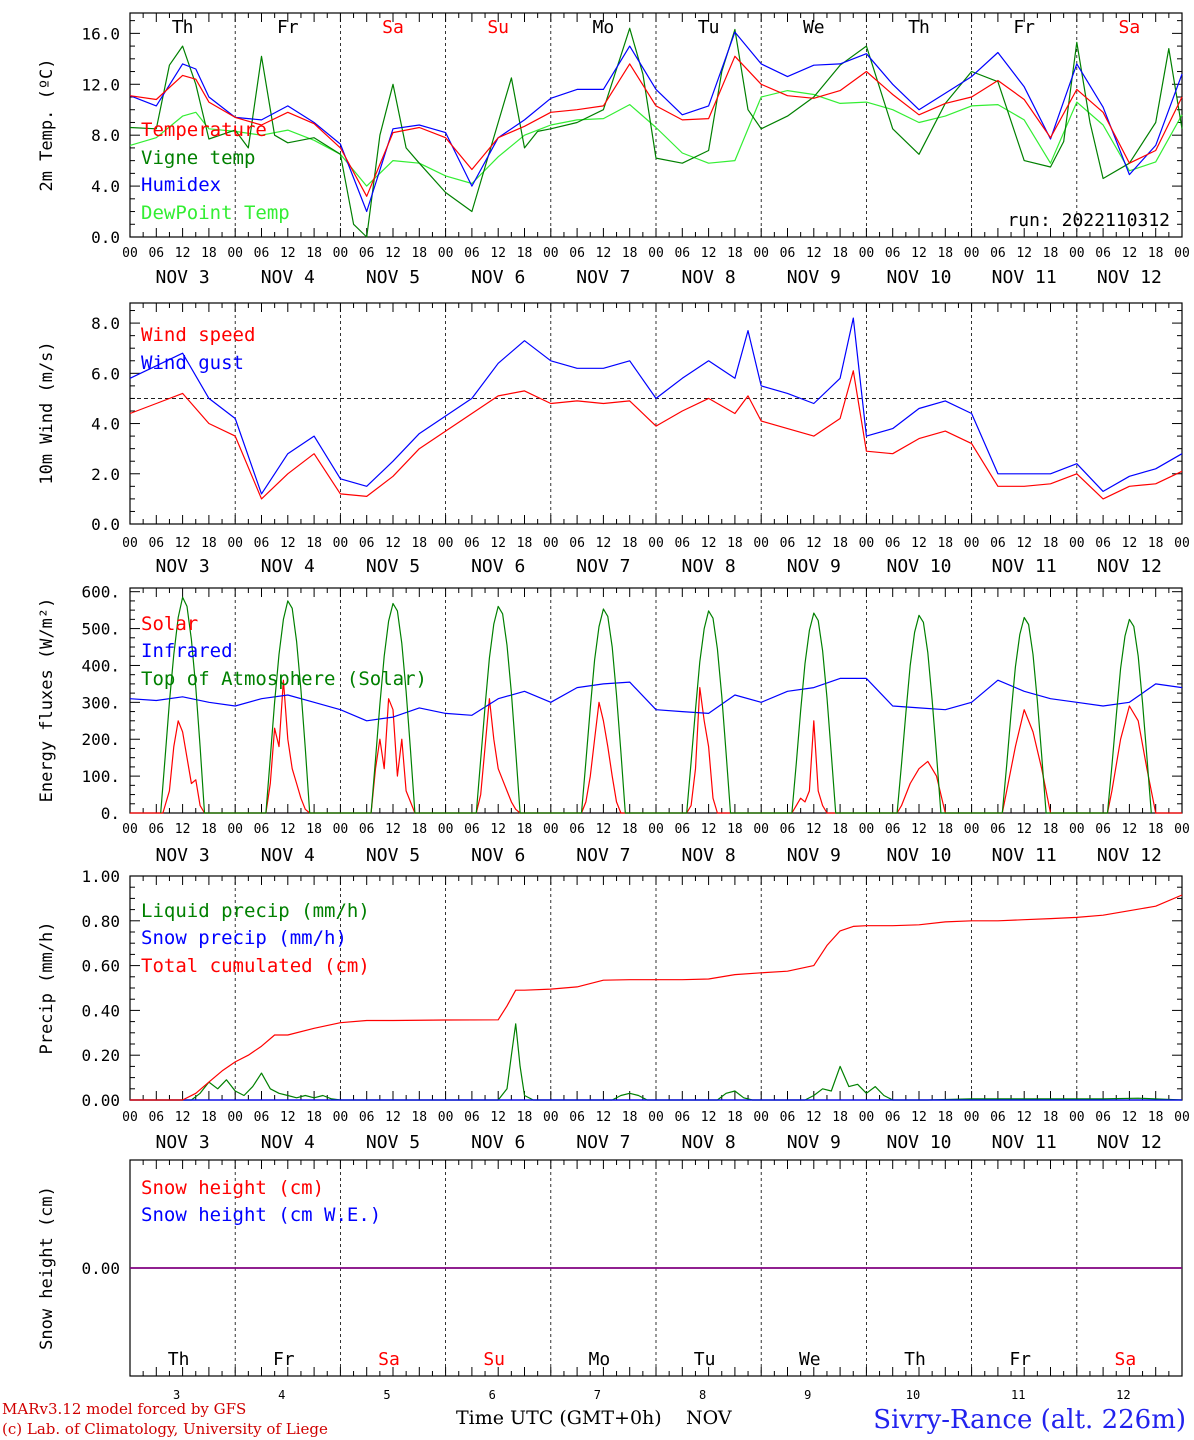 This screenshot has height=1440, width=1194. What do you see at coordinates (604, 27) in the screenshot?
I see `day-label-top: Mo` at bounding box center [604, 27].